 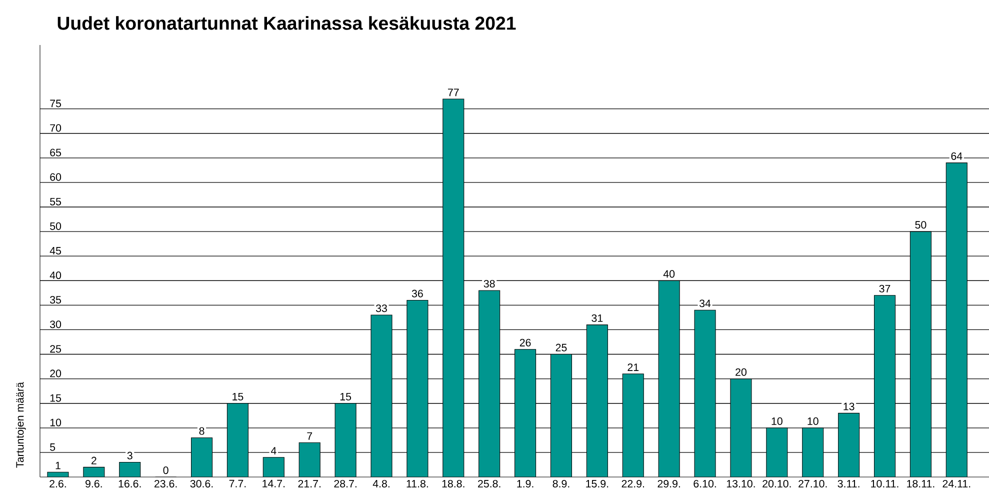 What do you see at coordinates (920, 484) in the screenshot?
I see `x-tick-label: 18.11.` at bounding box center [920, 484].